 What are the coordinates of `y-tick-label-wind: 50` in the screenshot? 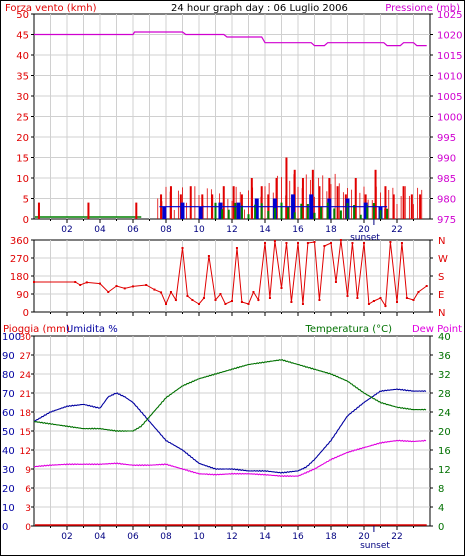 It's located at (22, 15).